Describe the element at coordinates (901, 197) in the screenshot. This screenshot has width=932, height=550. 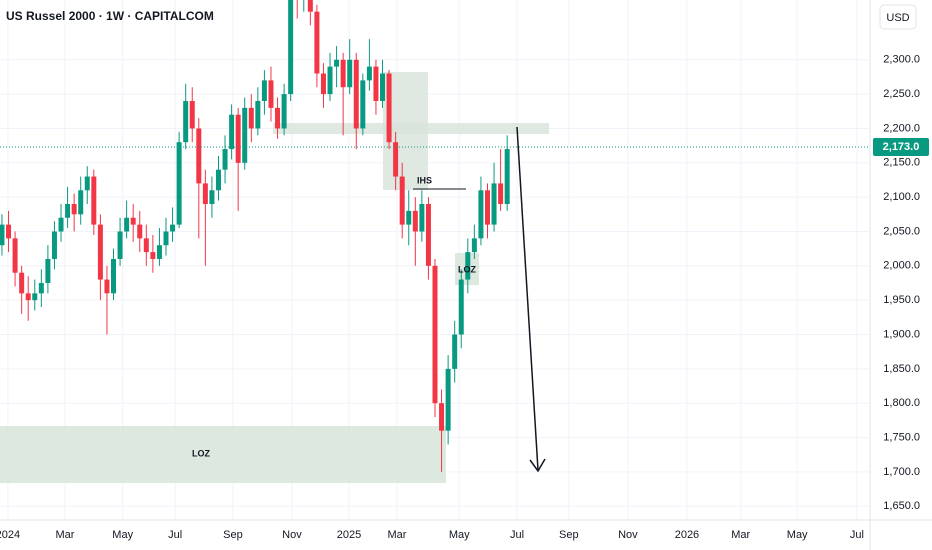
I see `y-tick-label: 2,100.0` at that location.